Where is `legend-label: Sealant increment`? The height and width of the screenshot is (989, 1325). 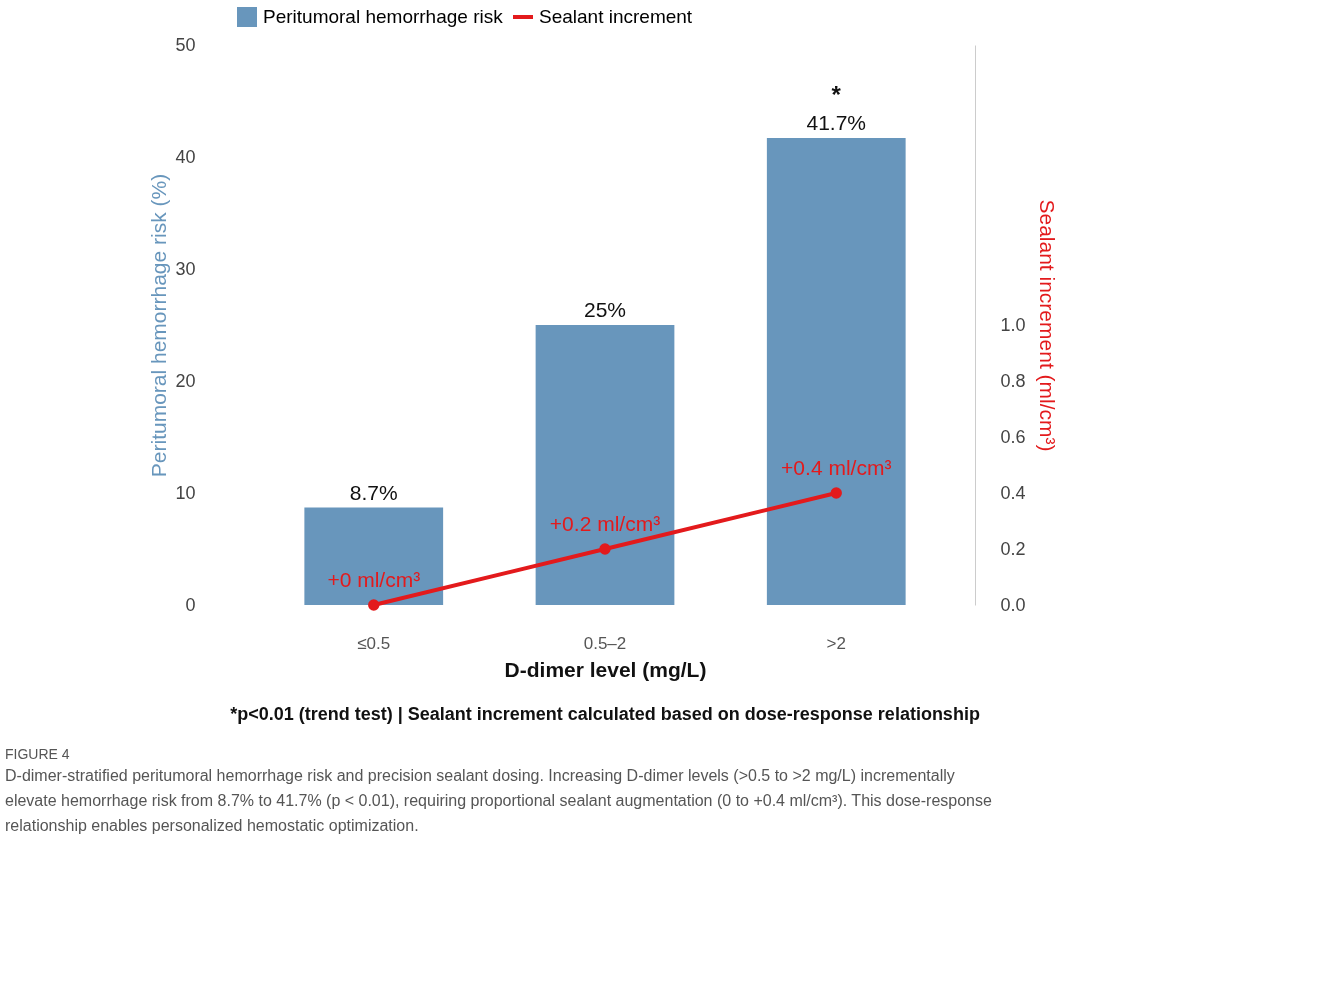
legend-label: Sealant increment is located at coordinates (616, 16).